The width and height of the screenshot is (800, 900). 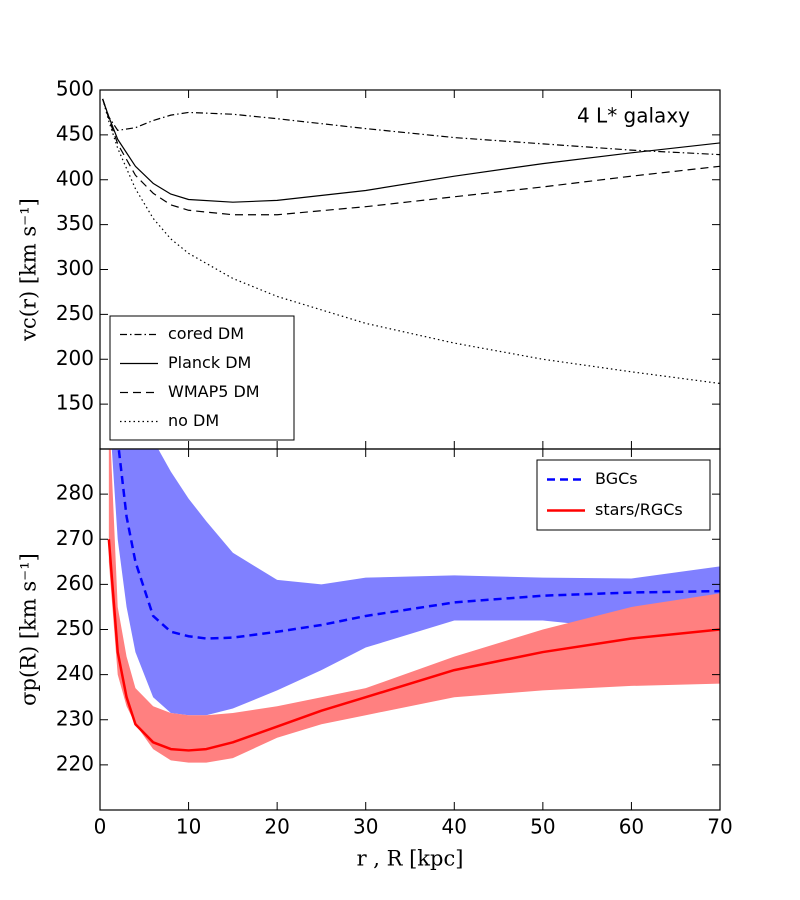 What do you see at coordinates (75, 583) in the screenshot?
I see `y-tick-label: 260` at bounding box center [75, 583].